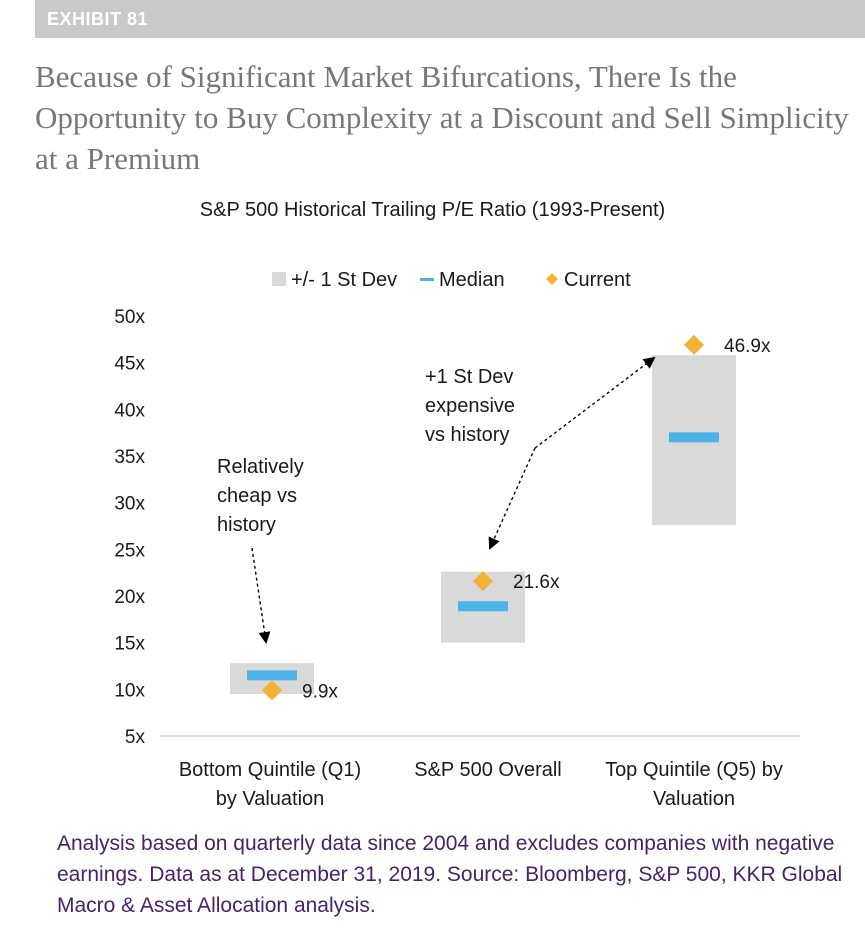 The width and height of the screenshot is (865, 952). Describe the element at coordinates (488, 770) in the screenshot. I see `category-label: S&P 500 Overall` at that location.